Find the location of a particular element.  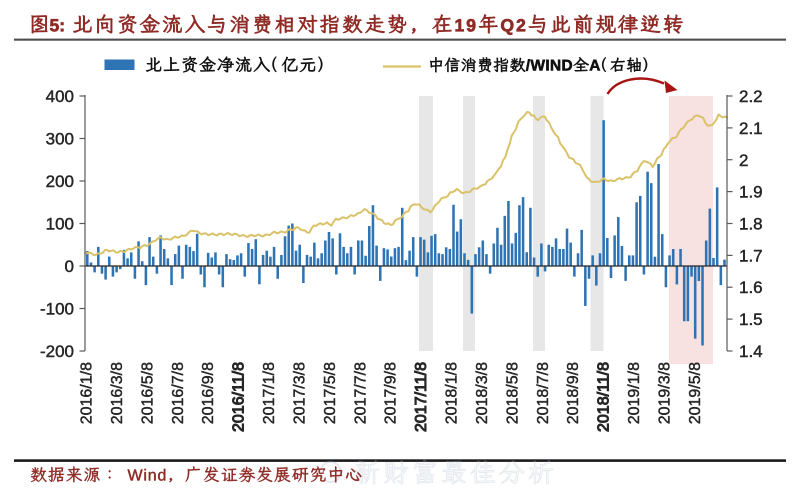

svg-text: 2017/9/8 is located at coordinates (391, 393).